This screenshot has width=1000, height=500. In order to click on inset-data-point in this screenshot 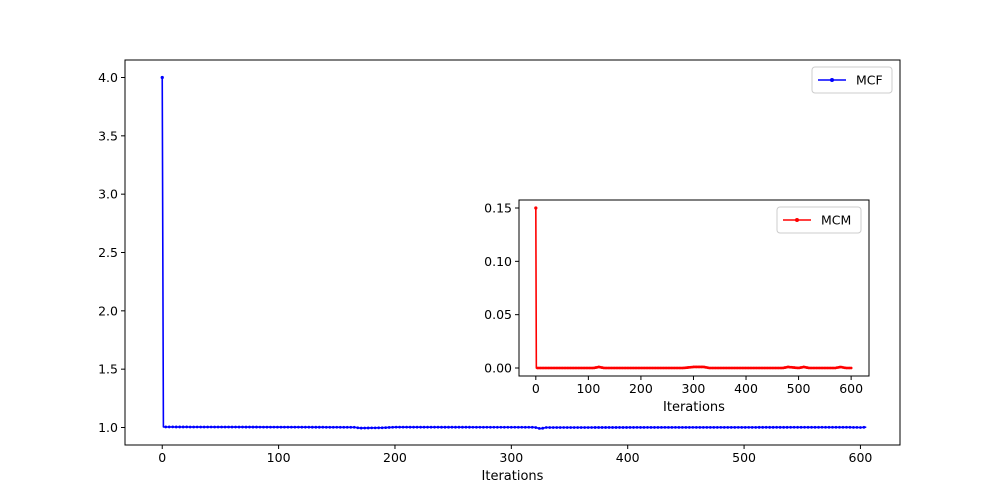, I will do `click(851, 368)`.